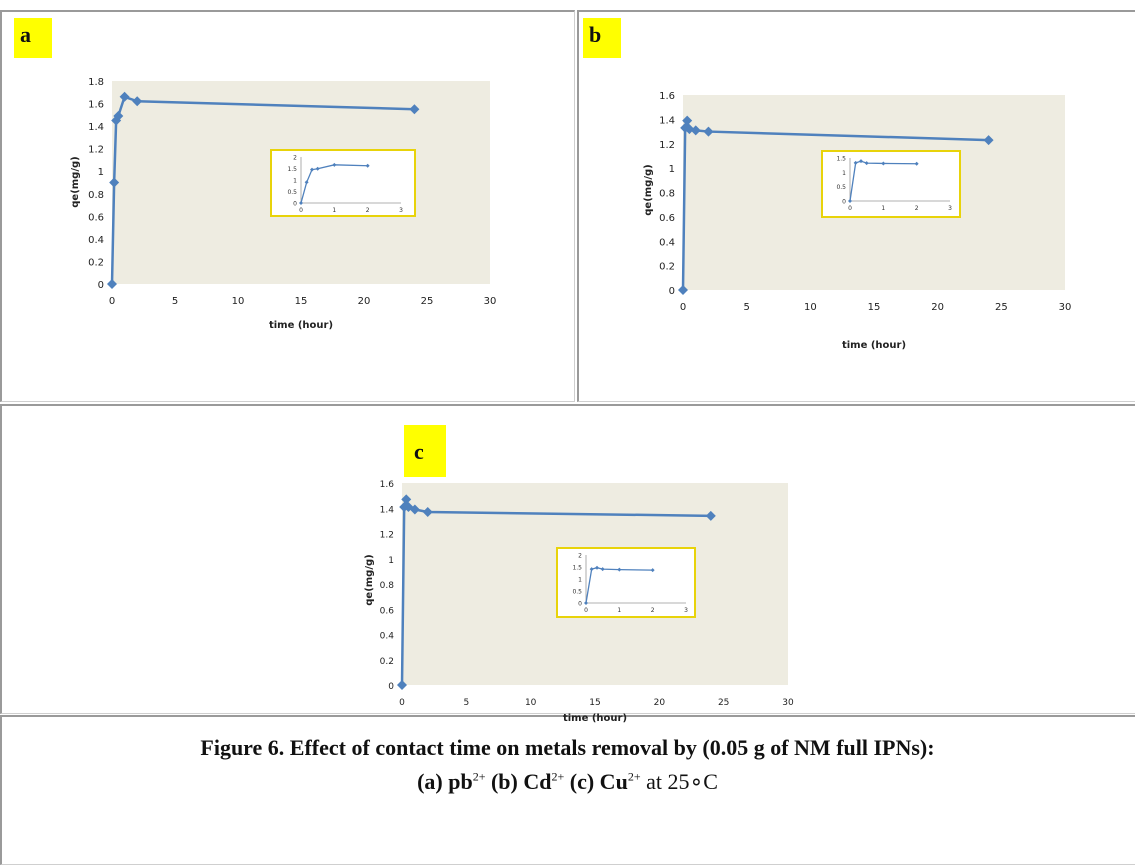 The height and width of the screenshot is (865, 1135). I want to click on caption-temp: at 25∘C, so click(679, 781).